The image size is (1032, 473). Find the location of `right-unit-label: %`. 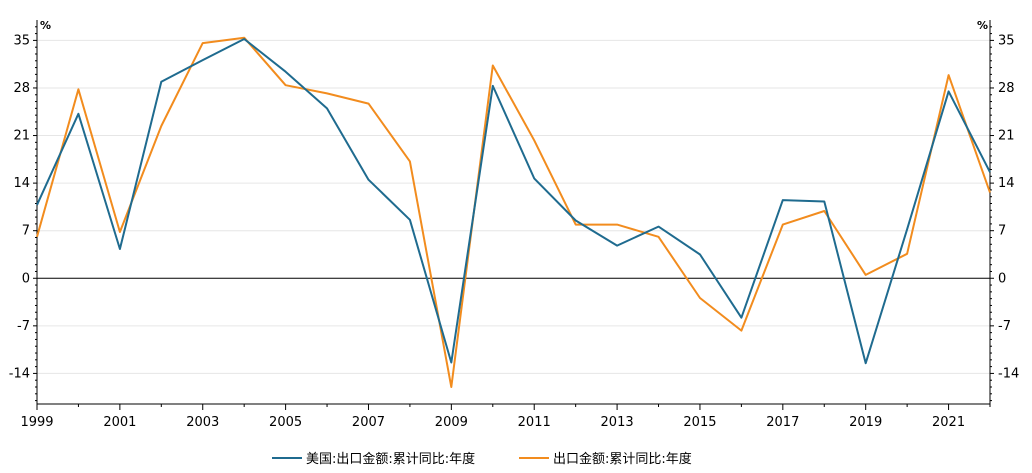

right-unit-label: % is located at coordinates (982, 25).